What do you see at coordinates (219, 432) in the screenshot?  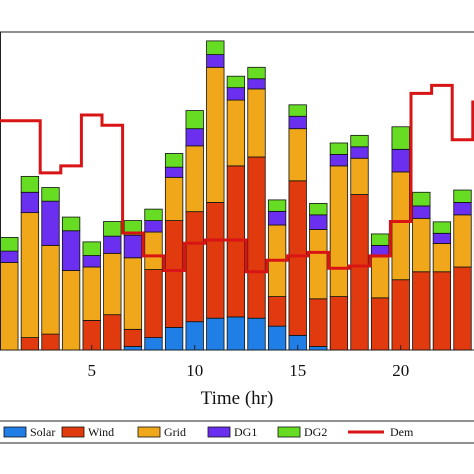 I see `legend-swatch-dg1` at bounding box center [219, 432].